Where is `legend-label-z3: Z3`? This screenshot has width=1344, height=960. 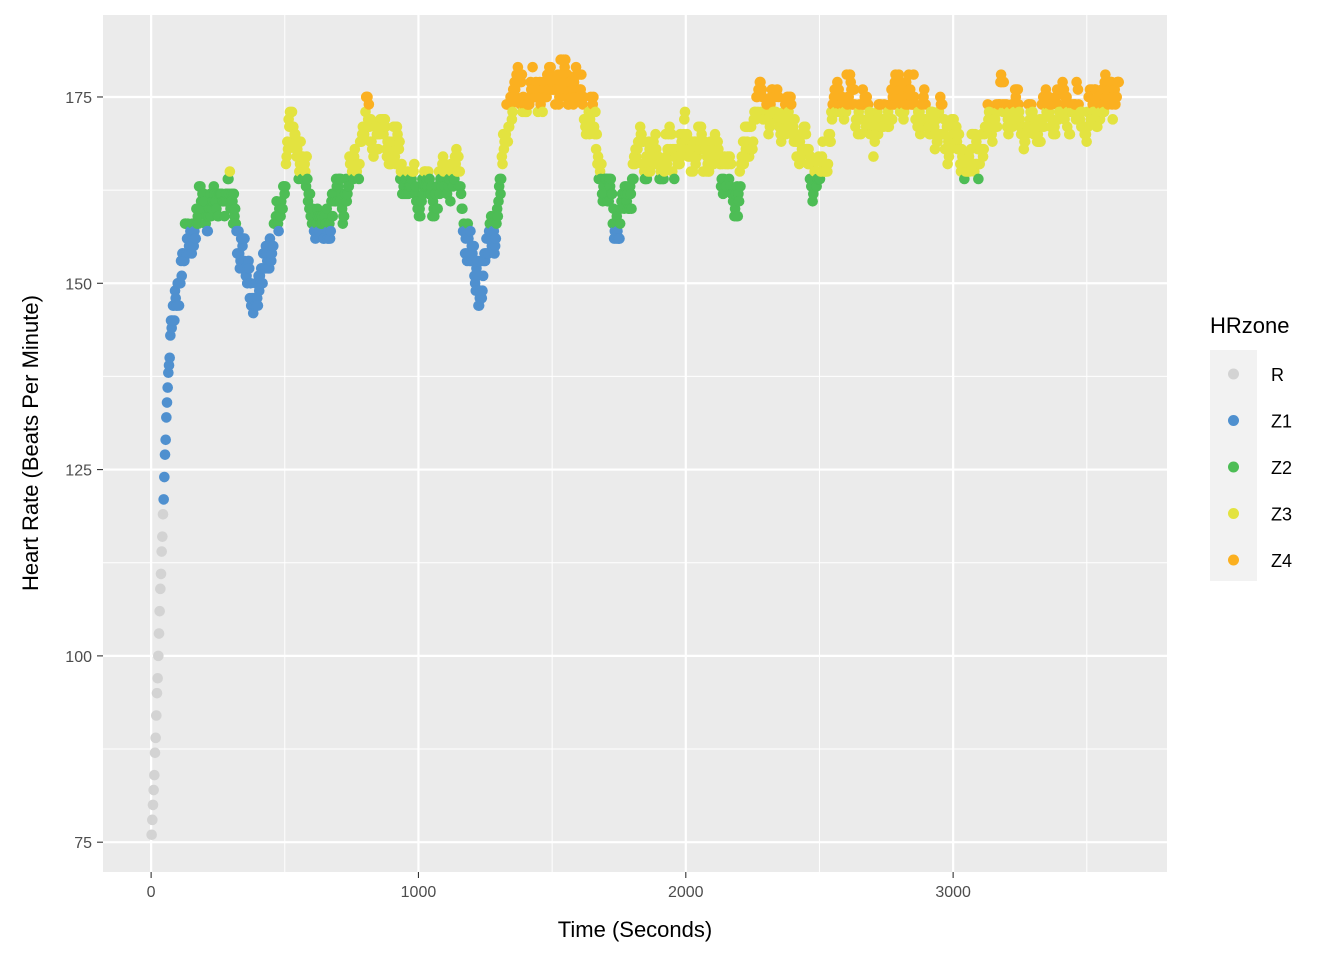
legend-label-z3: Z3 is located at coordinates (1281, 515).